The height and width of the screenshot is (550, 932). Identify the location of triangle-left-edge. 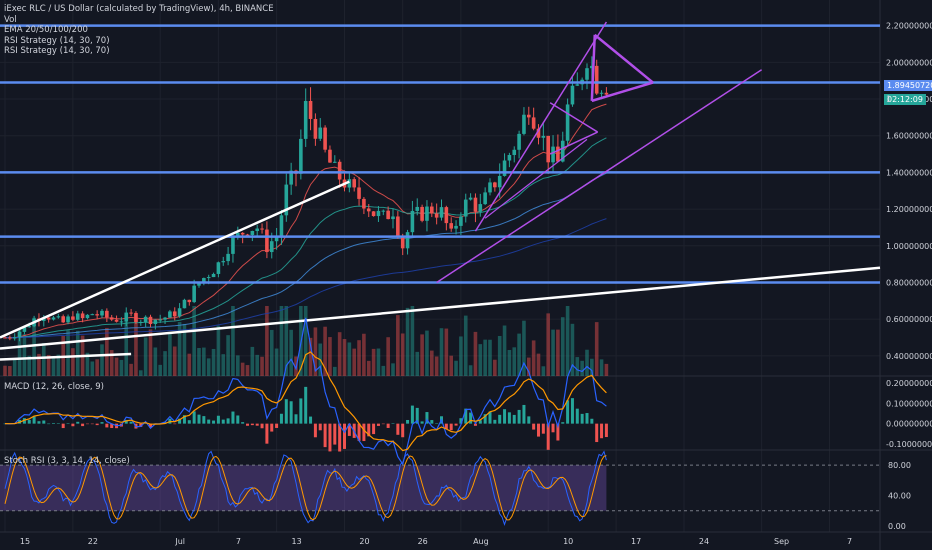
(593, 67).